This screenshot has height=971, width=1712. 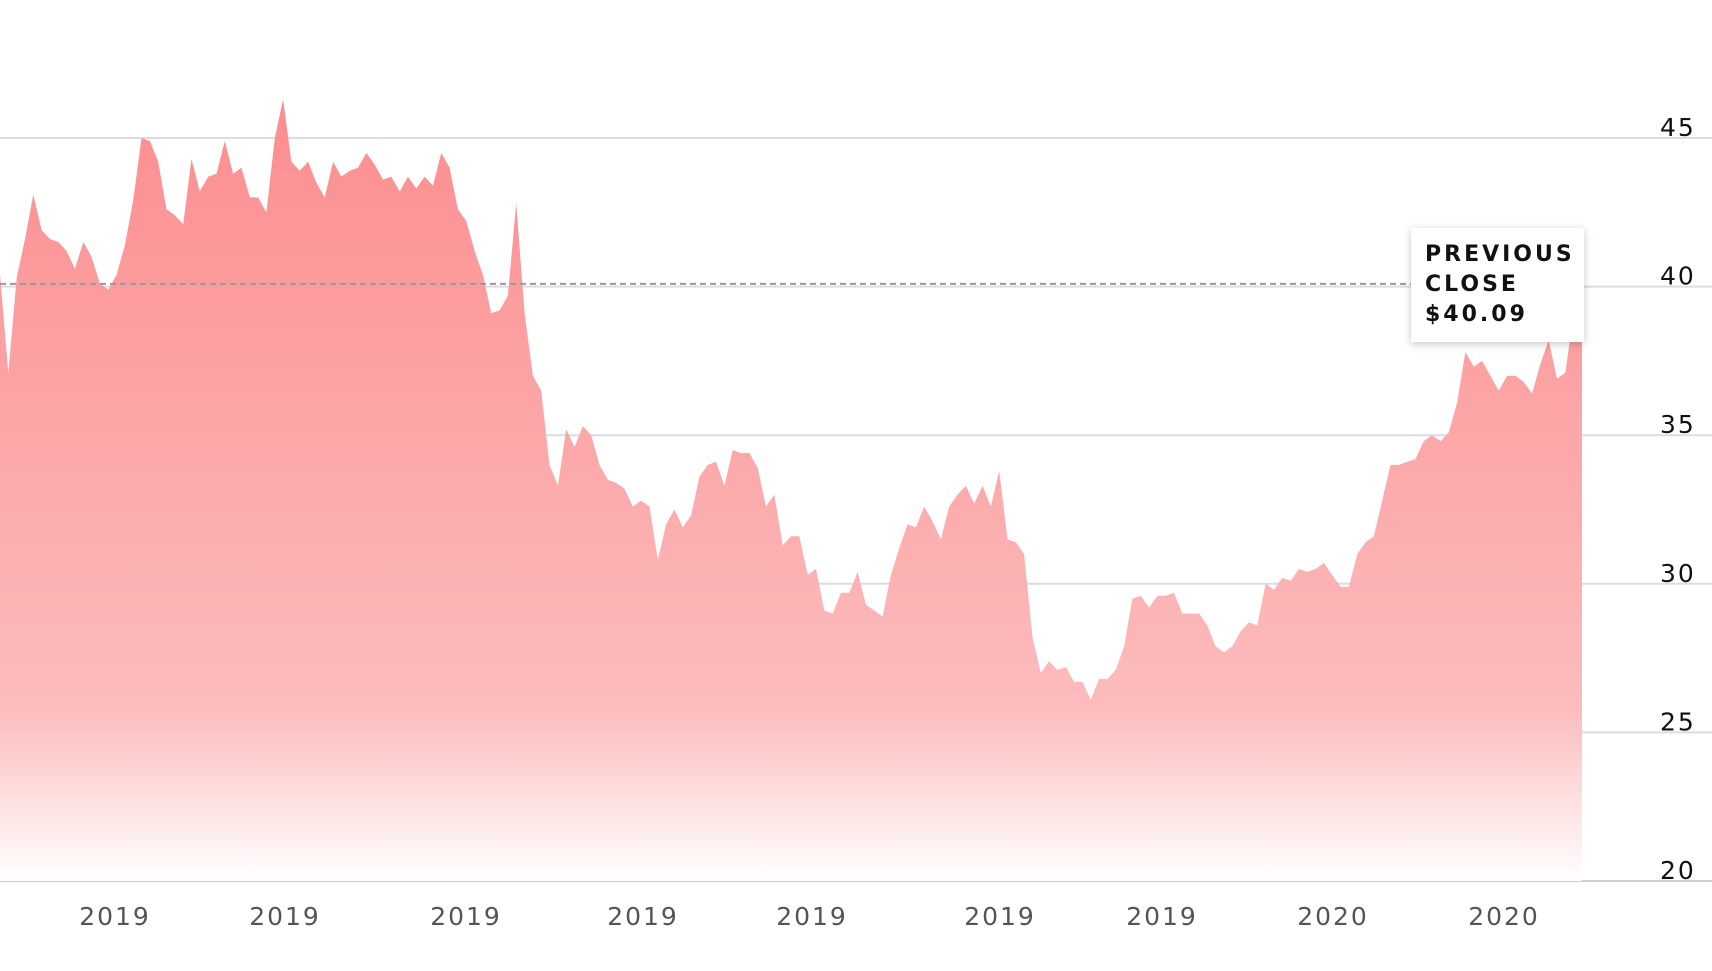 What do you see at coordinates (1500, 254) in the screenshot?
I see `previous-close-label-line1: PREVIOUS` at bounding box center [1500, 254].